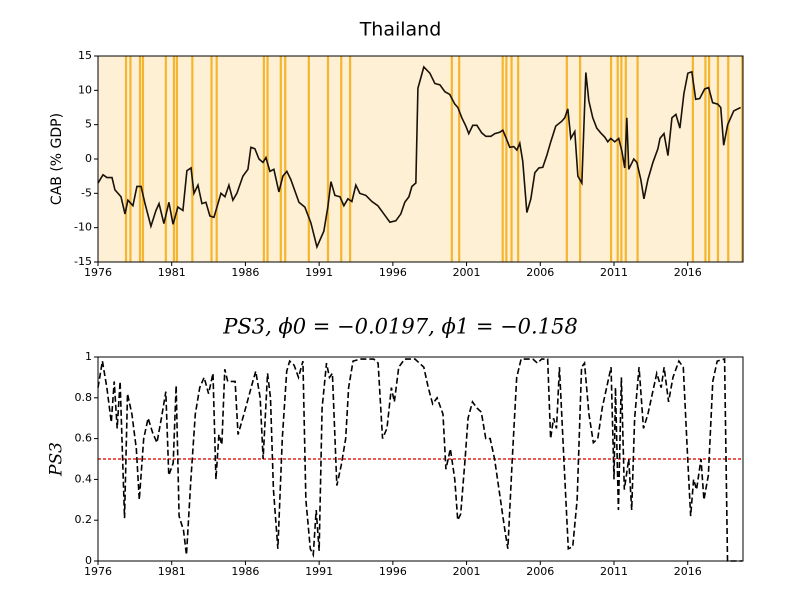 The width and height of the screenshot is (800, 600). I want to click on y-tick-label: 0.4, so click(84, 478).